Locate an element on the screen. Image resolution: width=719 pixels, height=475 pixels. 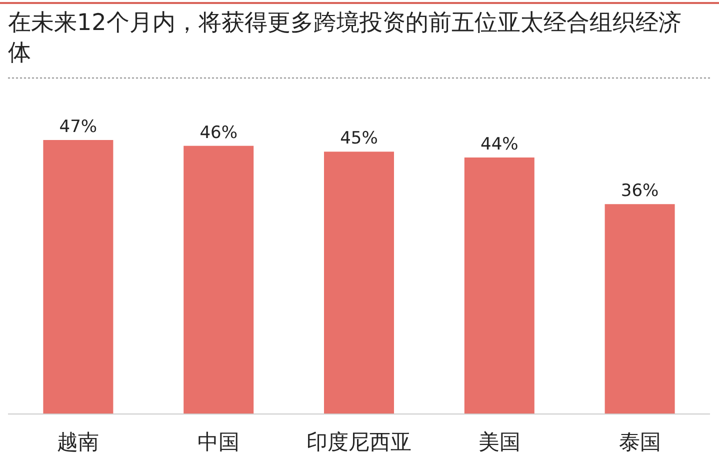
data-label: 45% is located at coordinates (359, 138).